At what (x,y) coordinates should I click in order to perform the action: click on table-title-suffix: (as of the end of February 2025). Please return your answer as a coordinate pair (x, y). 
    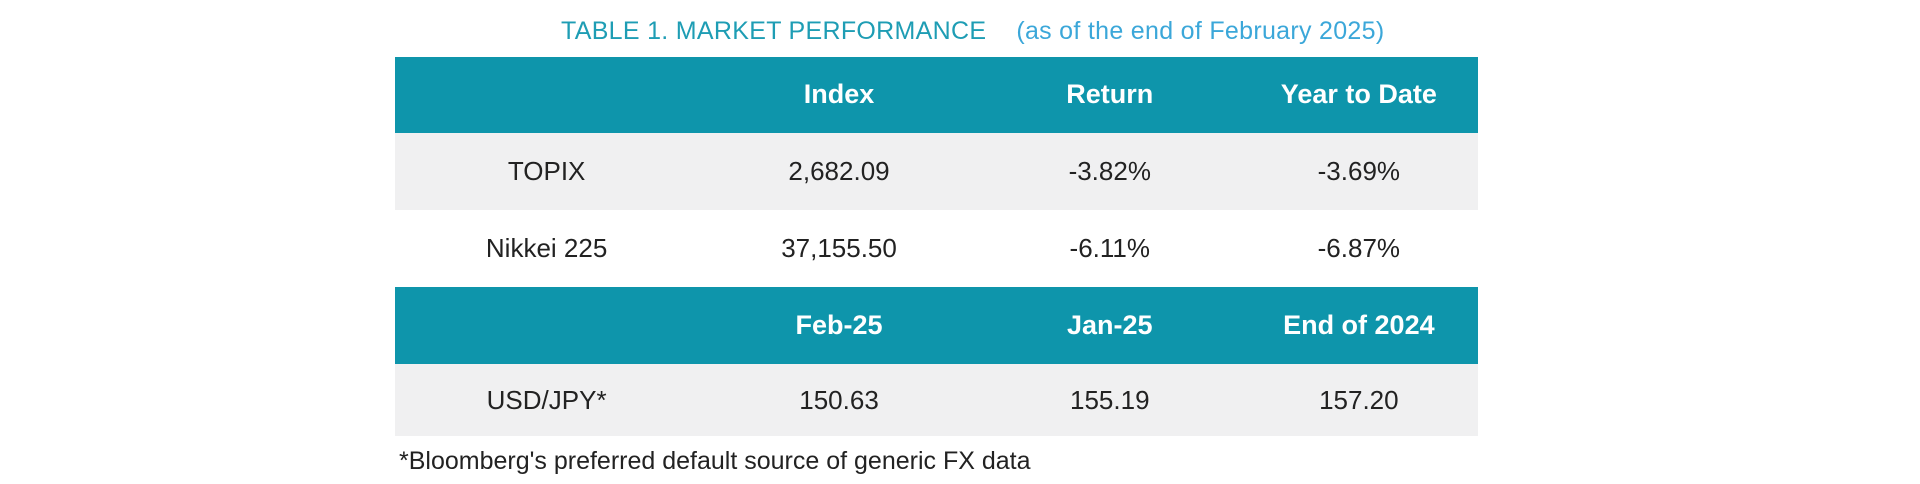
    Looking at the image, I should click on (1200, 31).